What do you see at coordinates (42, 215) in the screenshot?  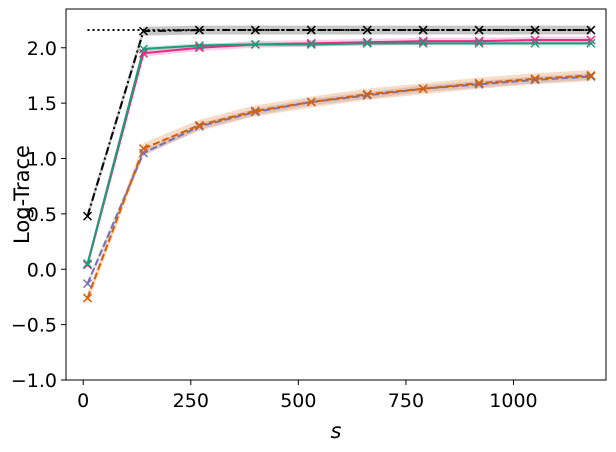 I see `y-tick-label: 0.5` at bounding box center [42, 215].